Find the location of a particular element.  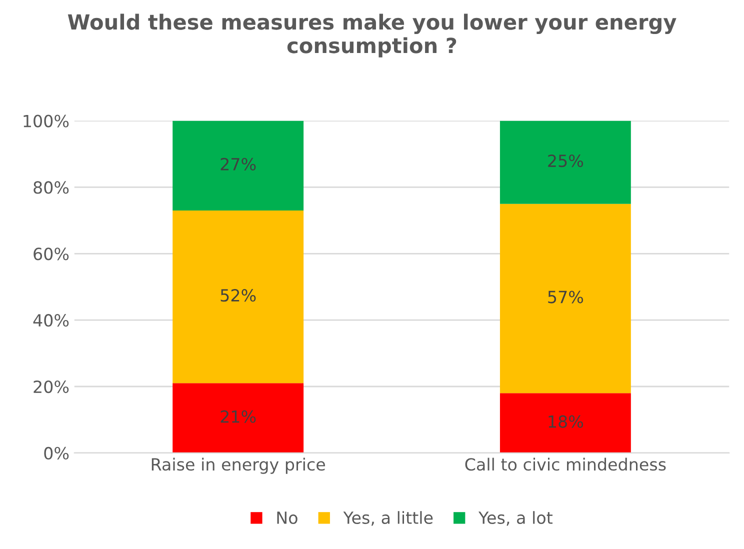

legend-label: Yes, a little is located at coordinates (388, 518).